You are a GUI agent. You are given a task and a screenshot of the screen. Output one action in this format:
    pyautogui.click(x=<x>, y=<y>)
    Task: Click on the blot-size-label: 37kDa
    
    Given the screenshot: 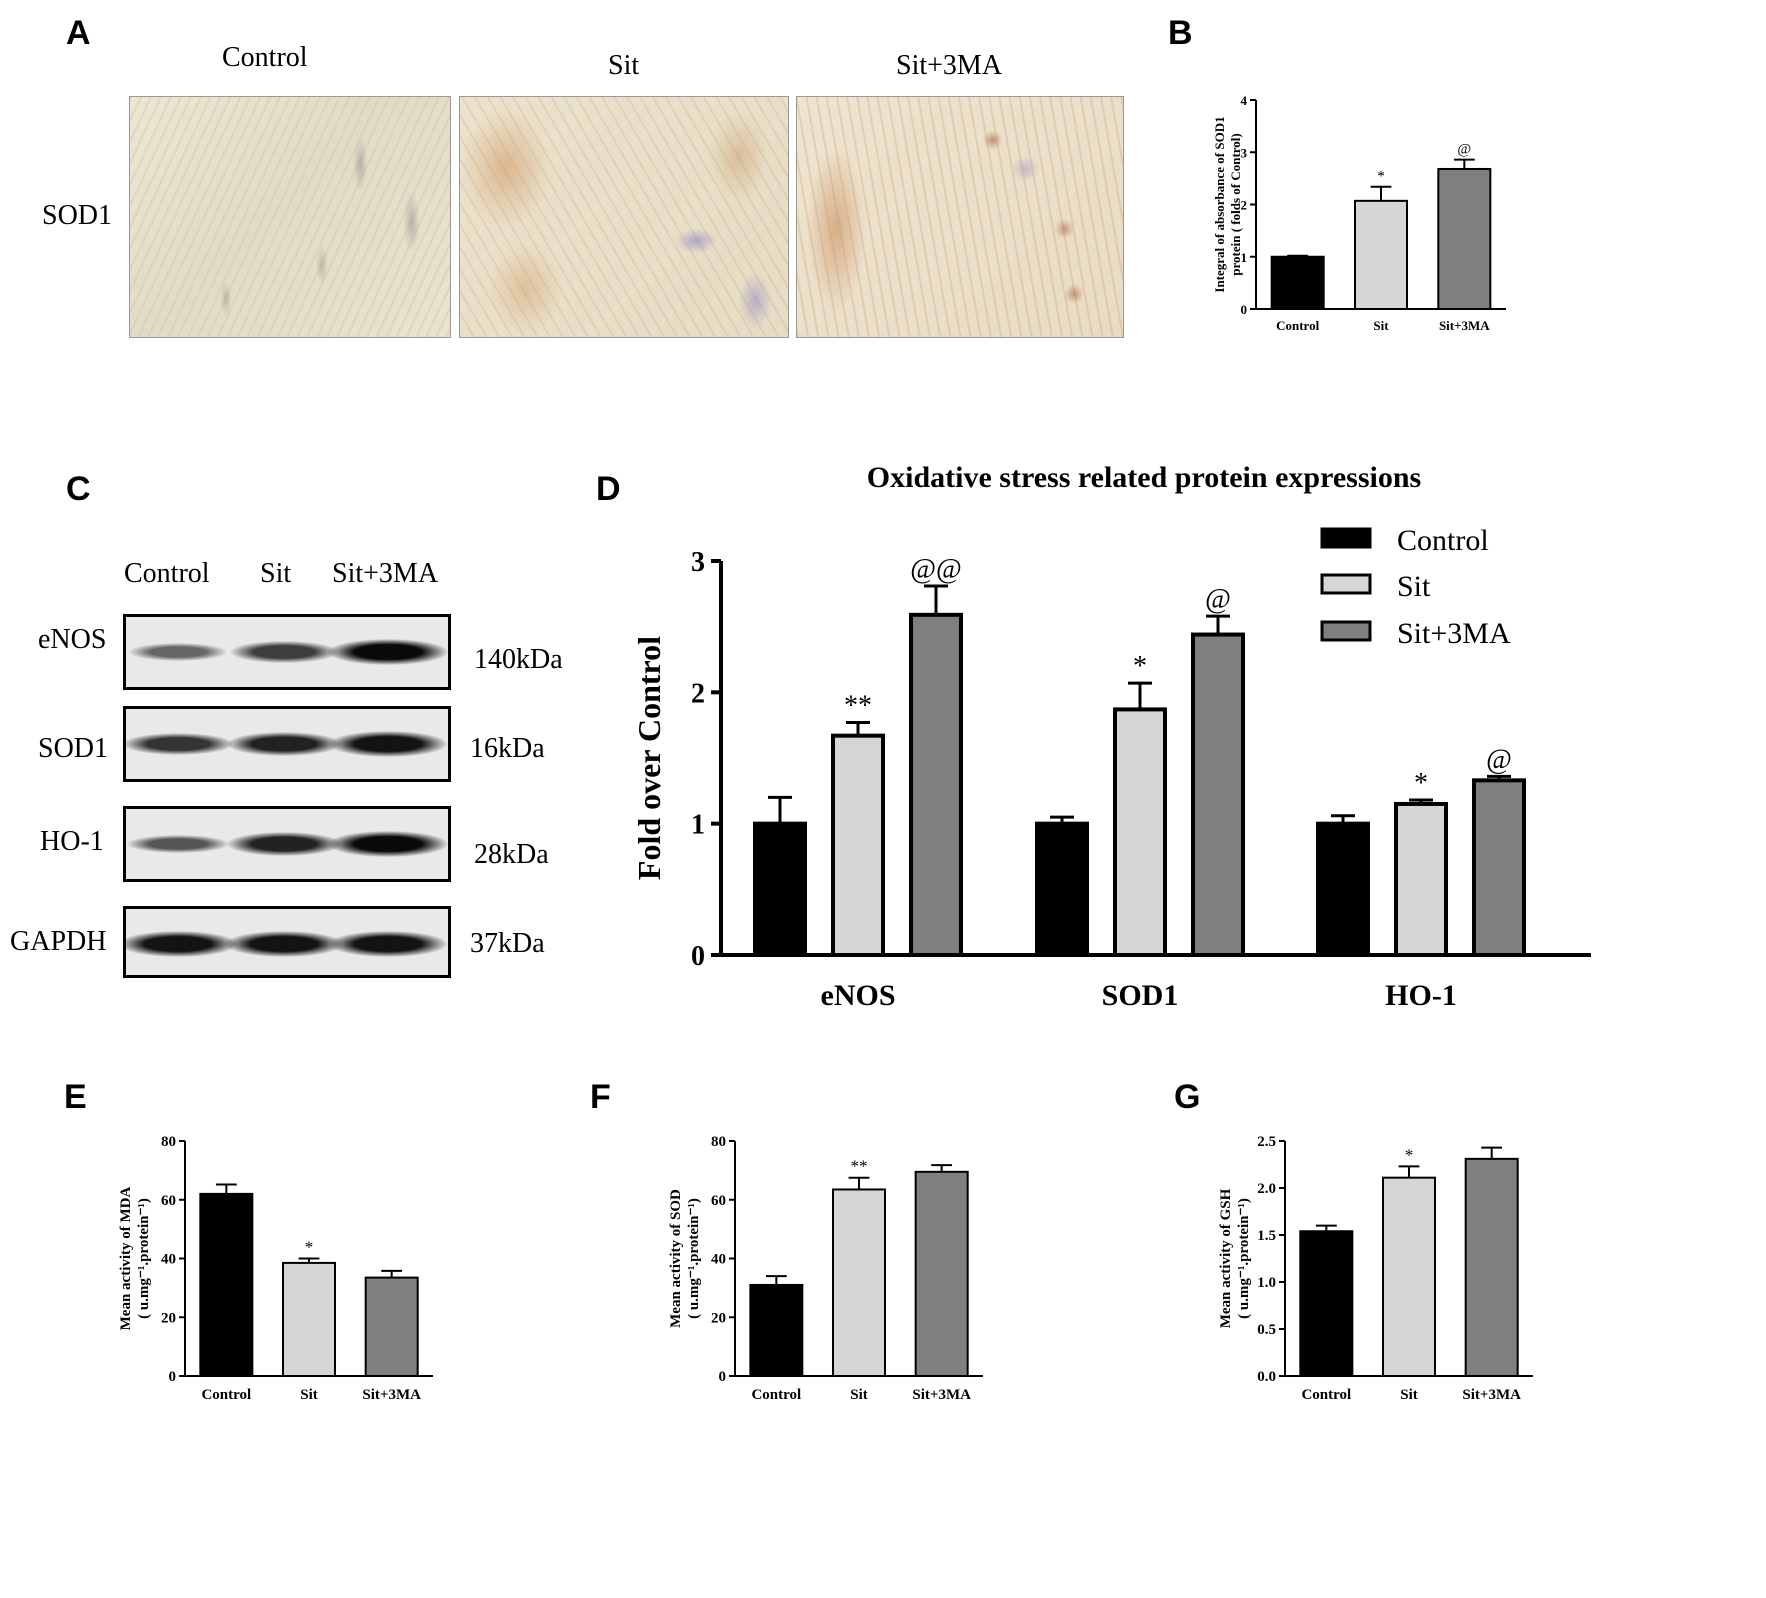 What is the action you would take?
    pyautogui.click(x=507, y=943)
    